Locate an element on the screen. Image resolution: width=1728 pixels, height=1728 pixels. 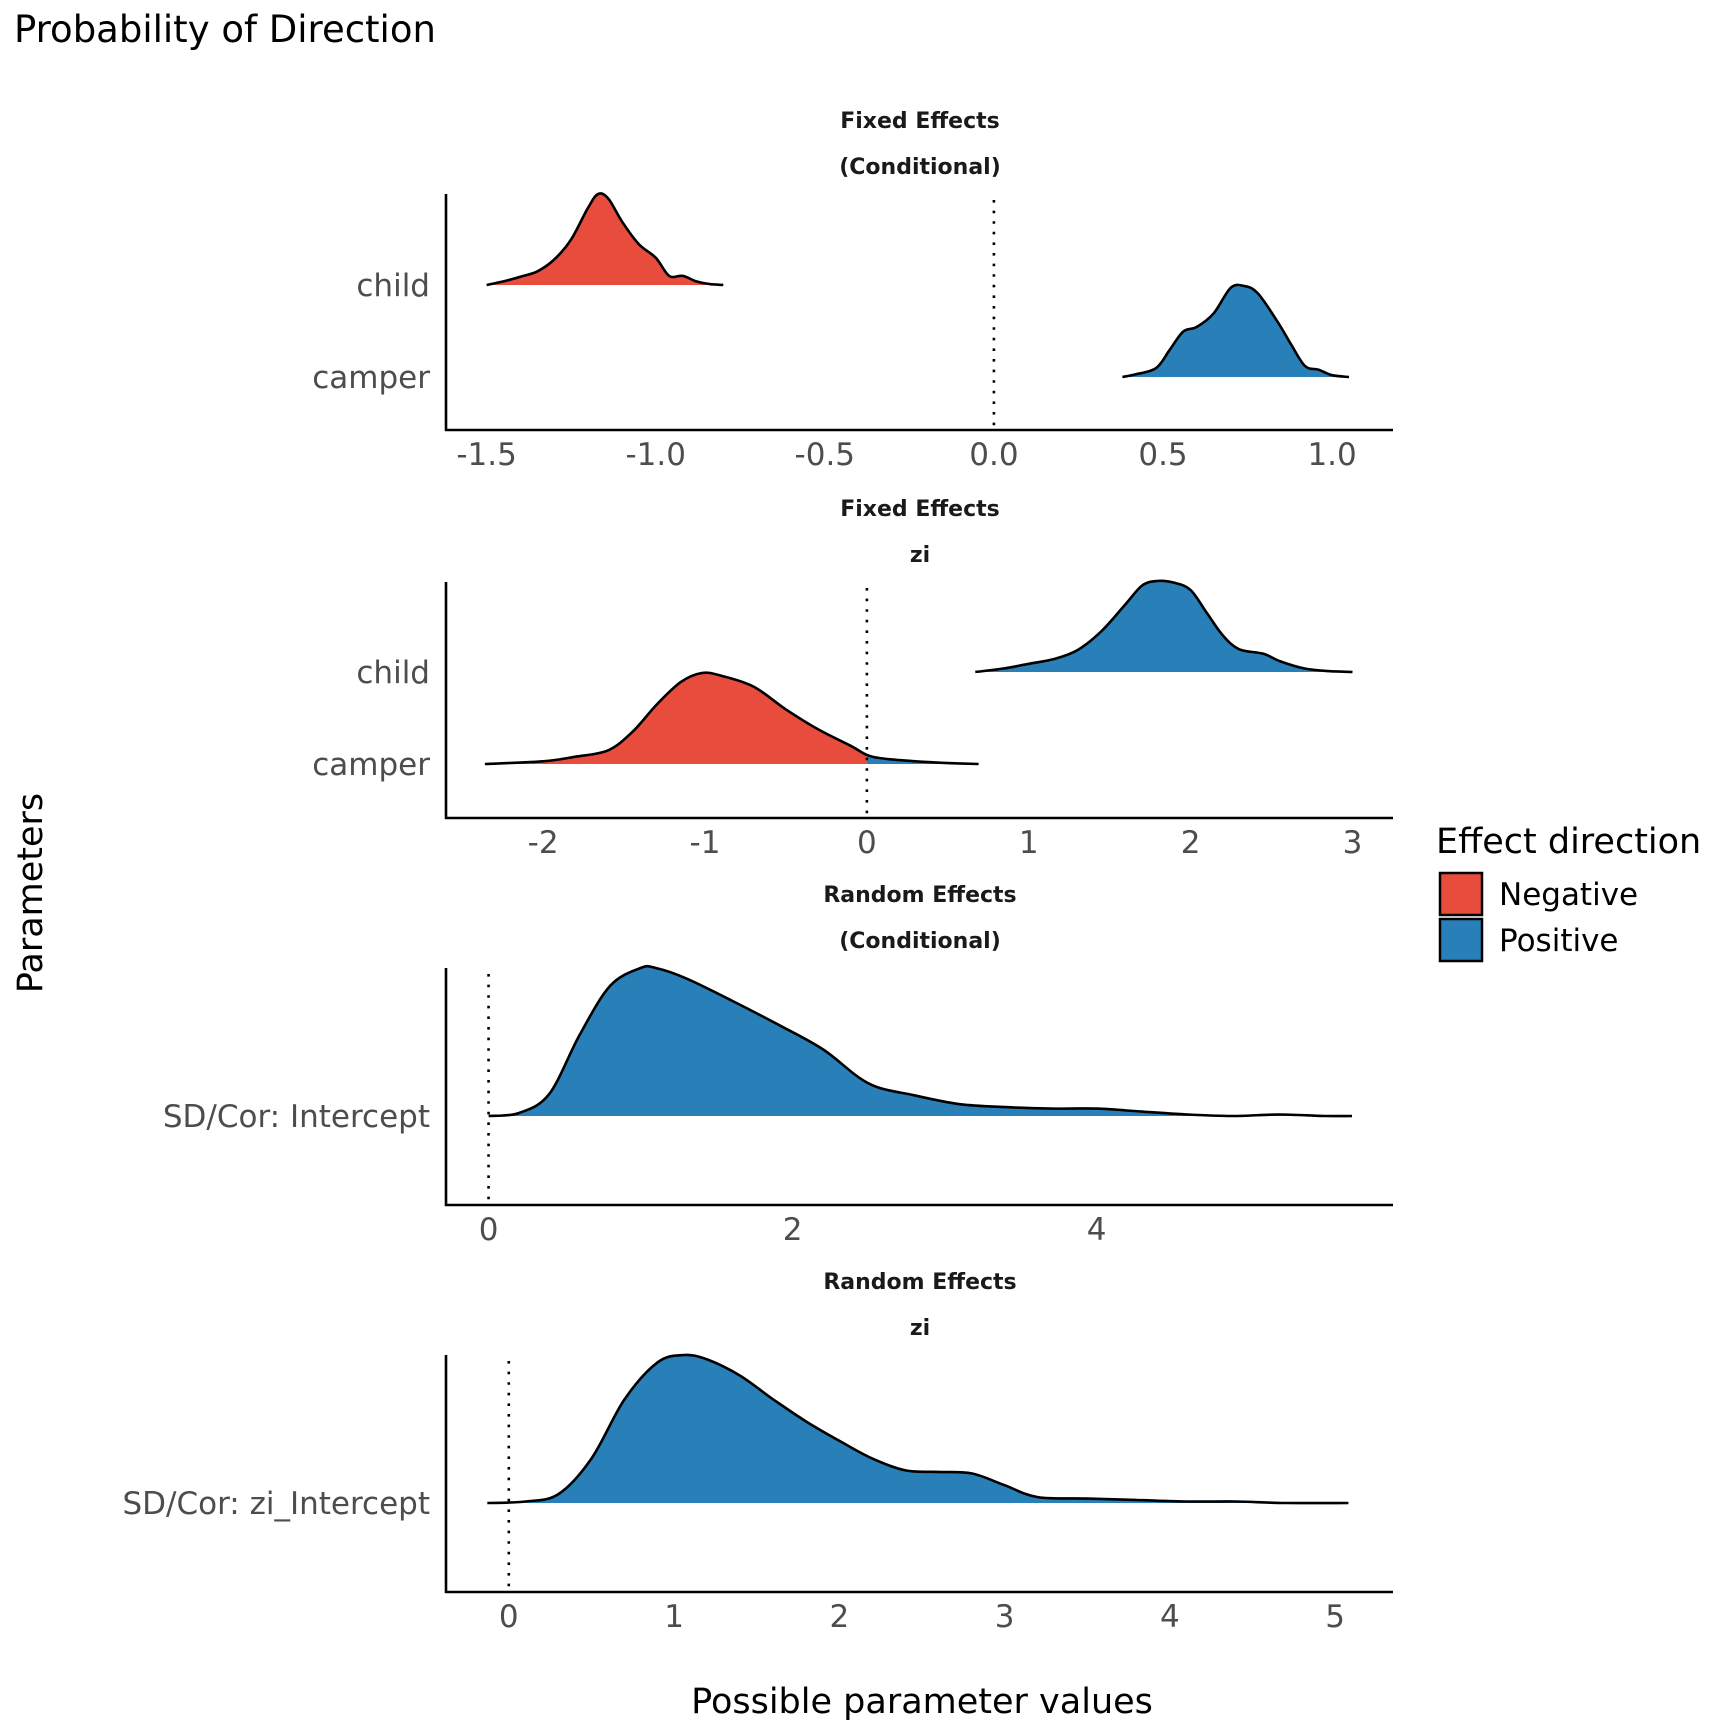
density-positive-sd-cor-intercept is located at coordinates (920, 1041).